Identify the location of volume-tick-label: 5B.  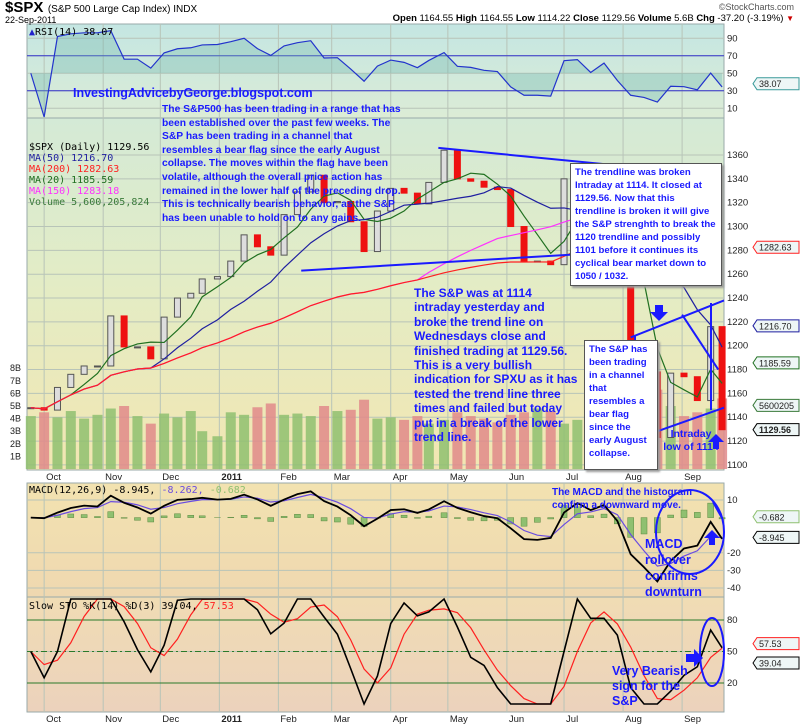
(15, 406).